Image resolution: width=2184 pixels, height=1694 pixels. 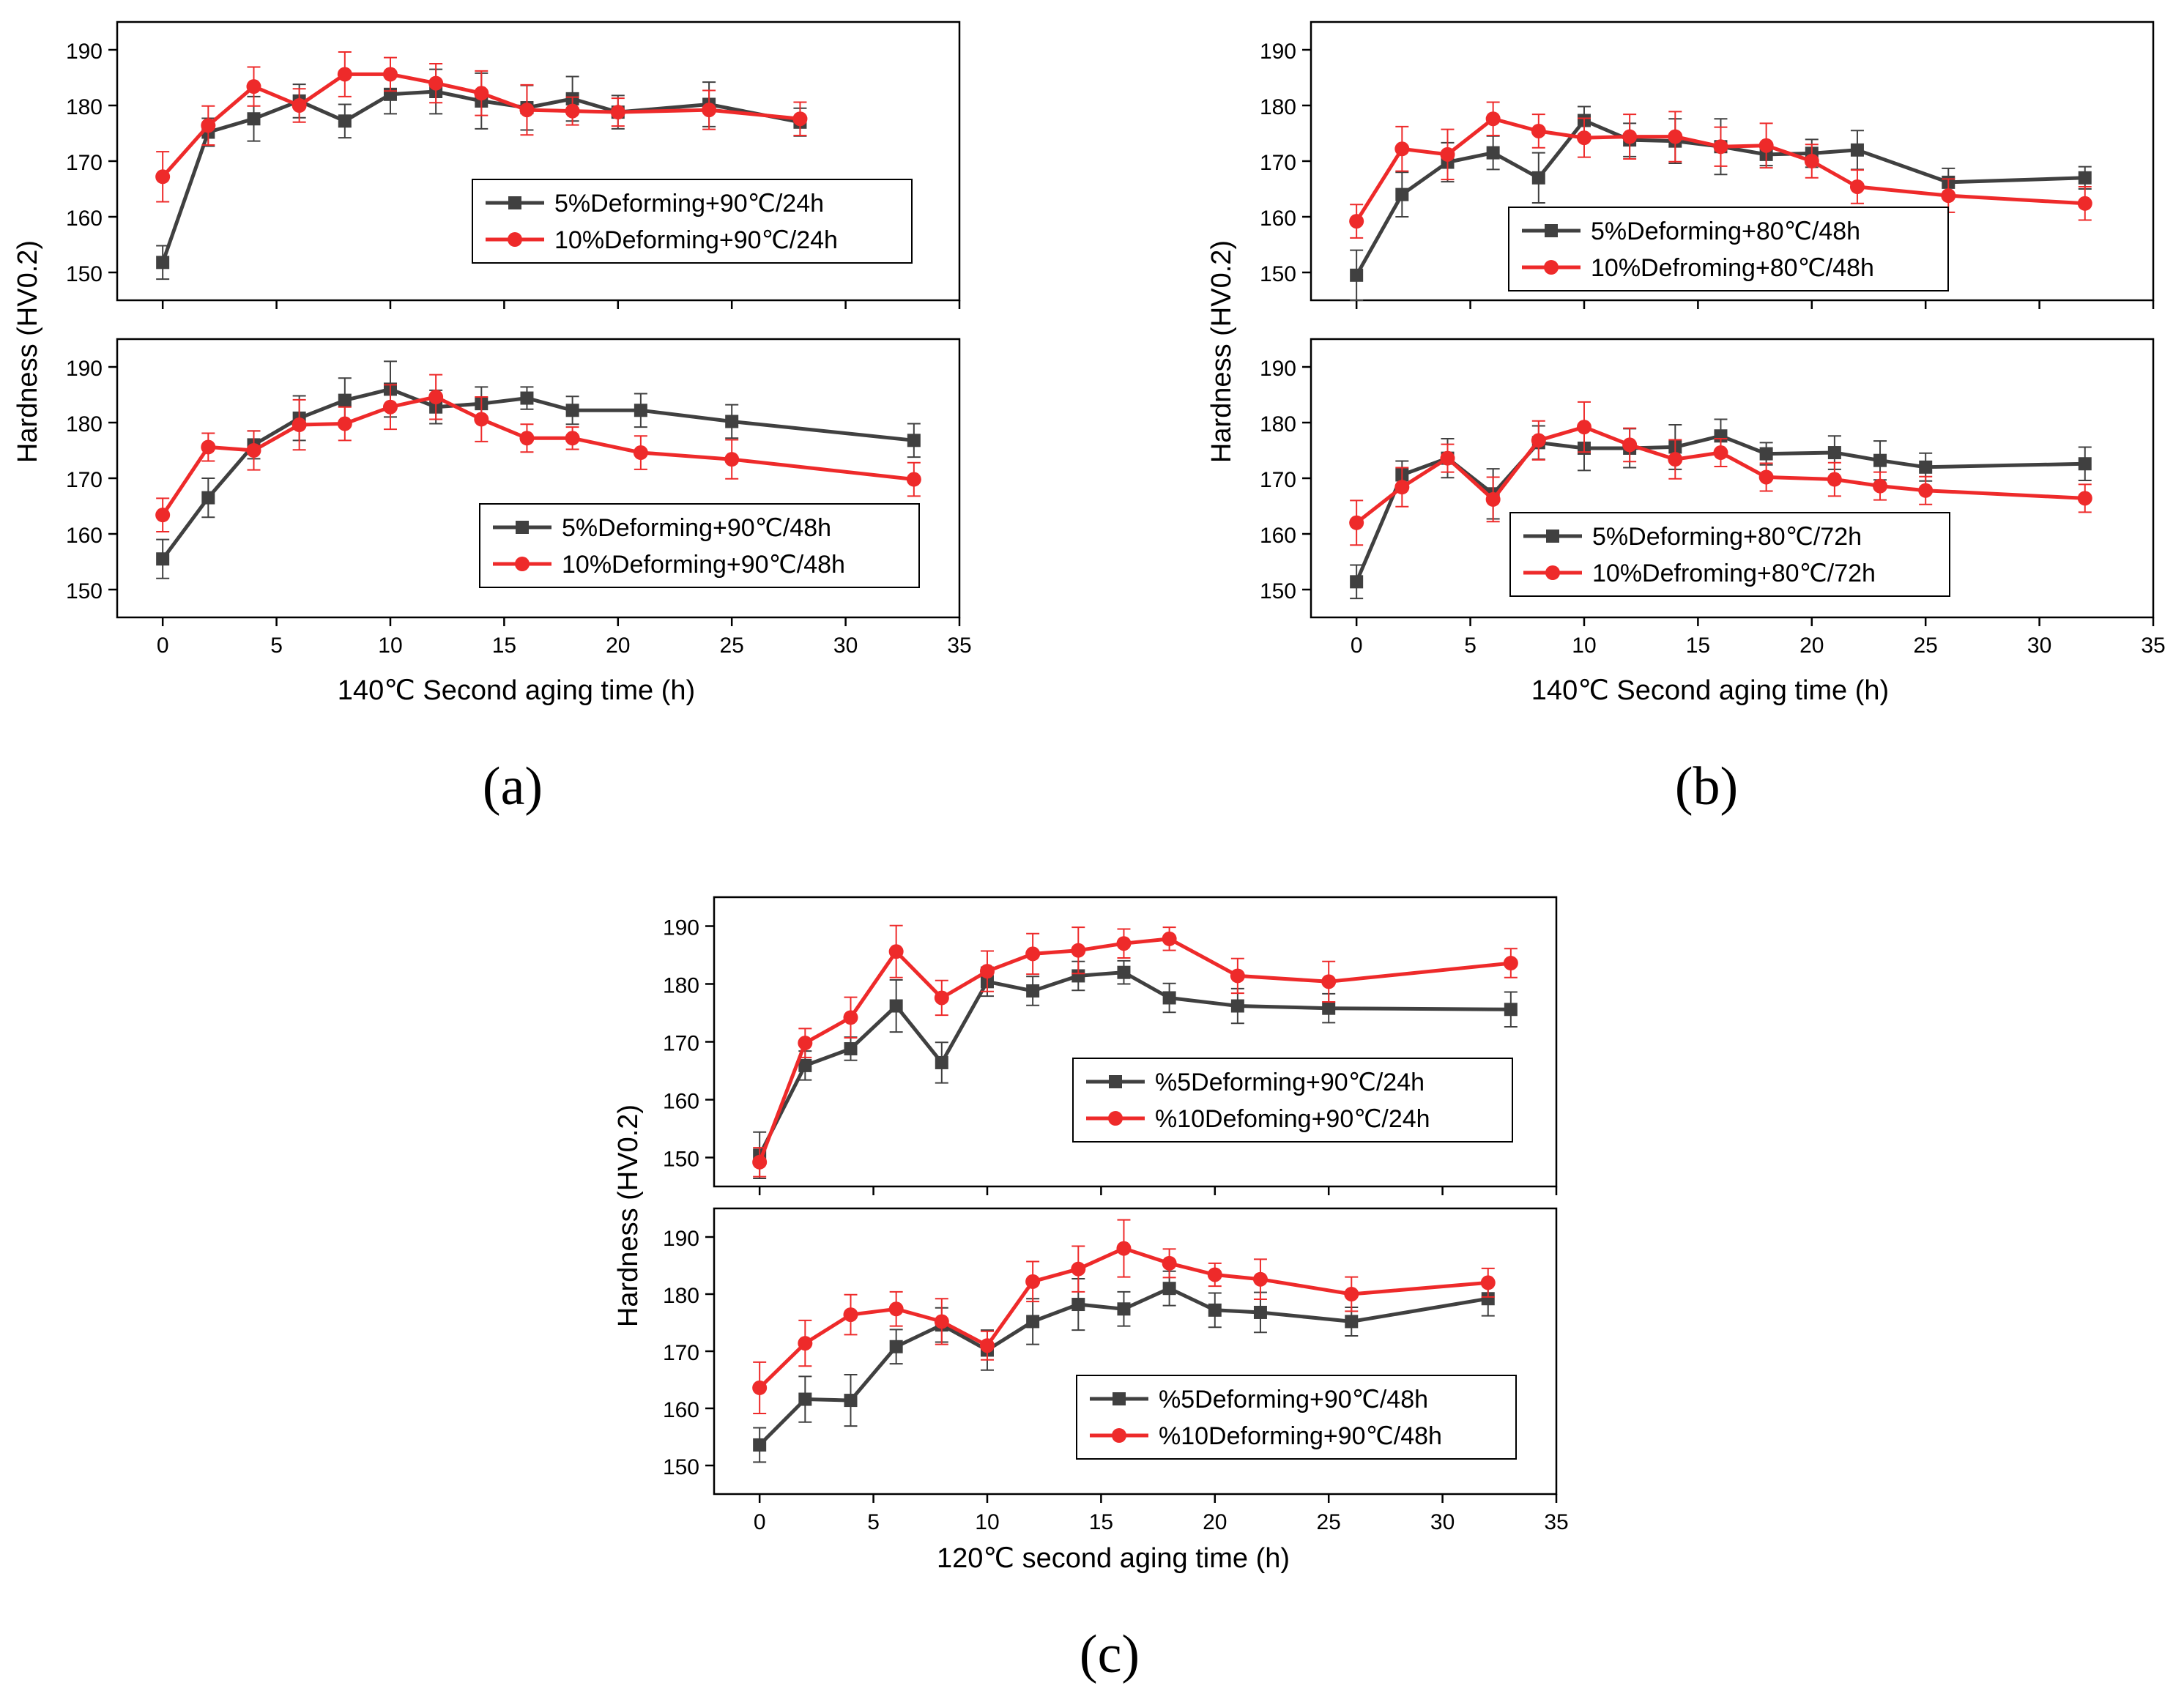 What do you see at coordinates (513, 787) in the screenshot?
I see `panel-a-label: (a)` at bounding box center [513, 787].